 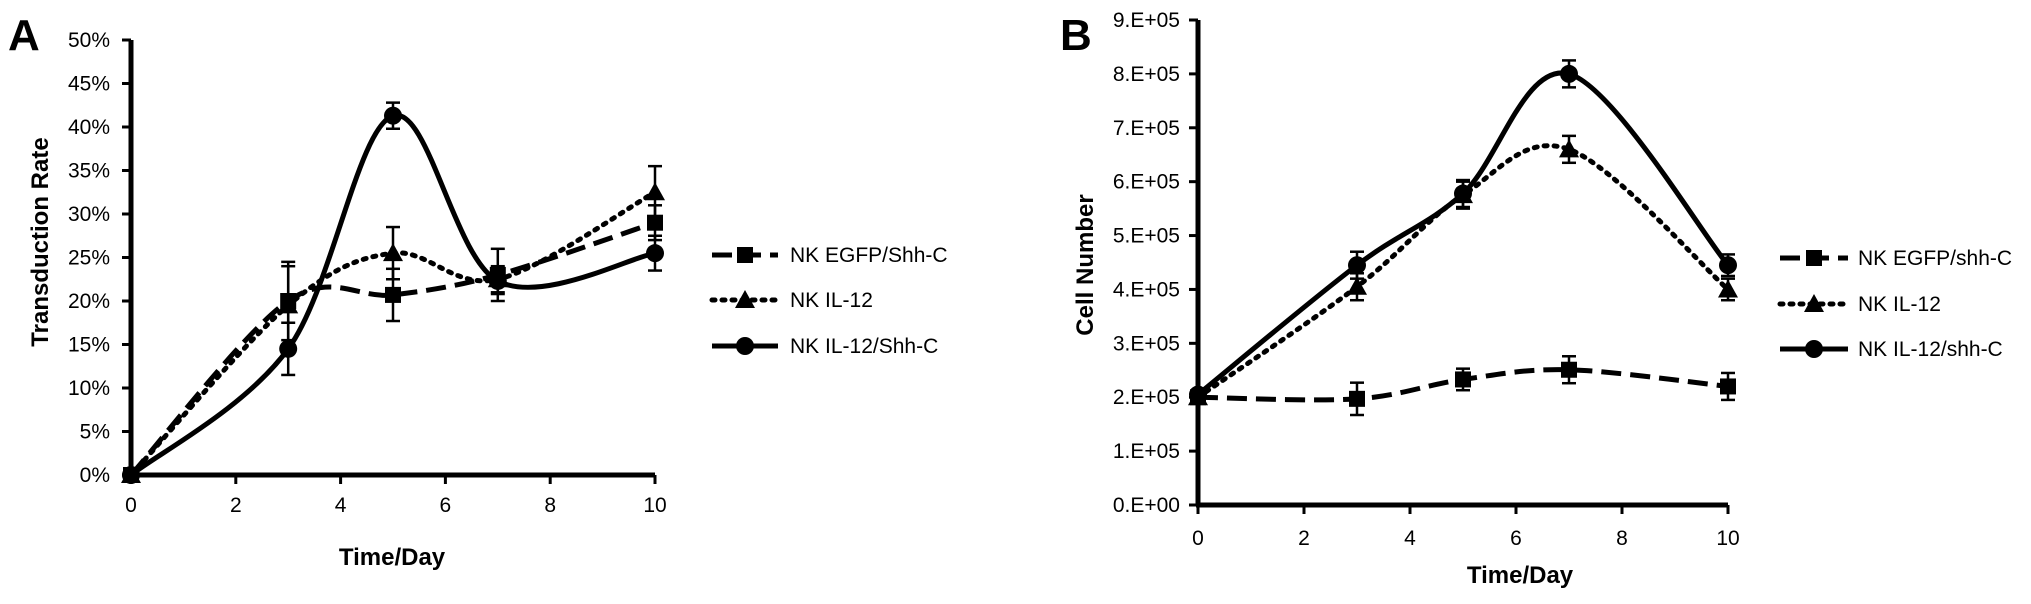 I want to click on panel-b-series-triangle, so click(x=1463, y=270).